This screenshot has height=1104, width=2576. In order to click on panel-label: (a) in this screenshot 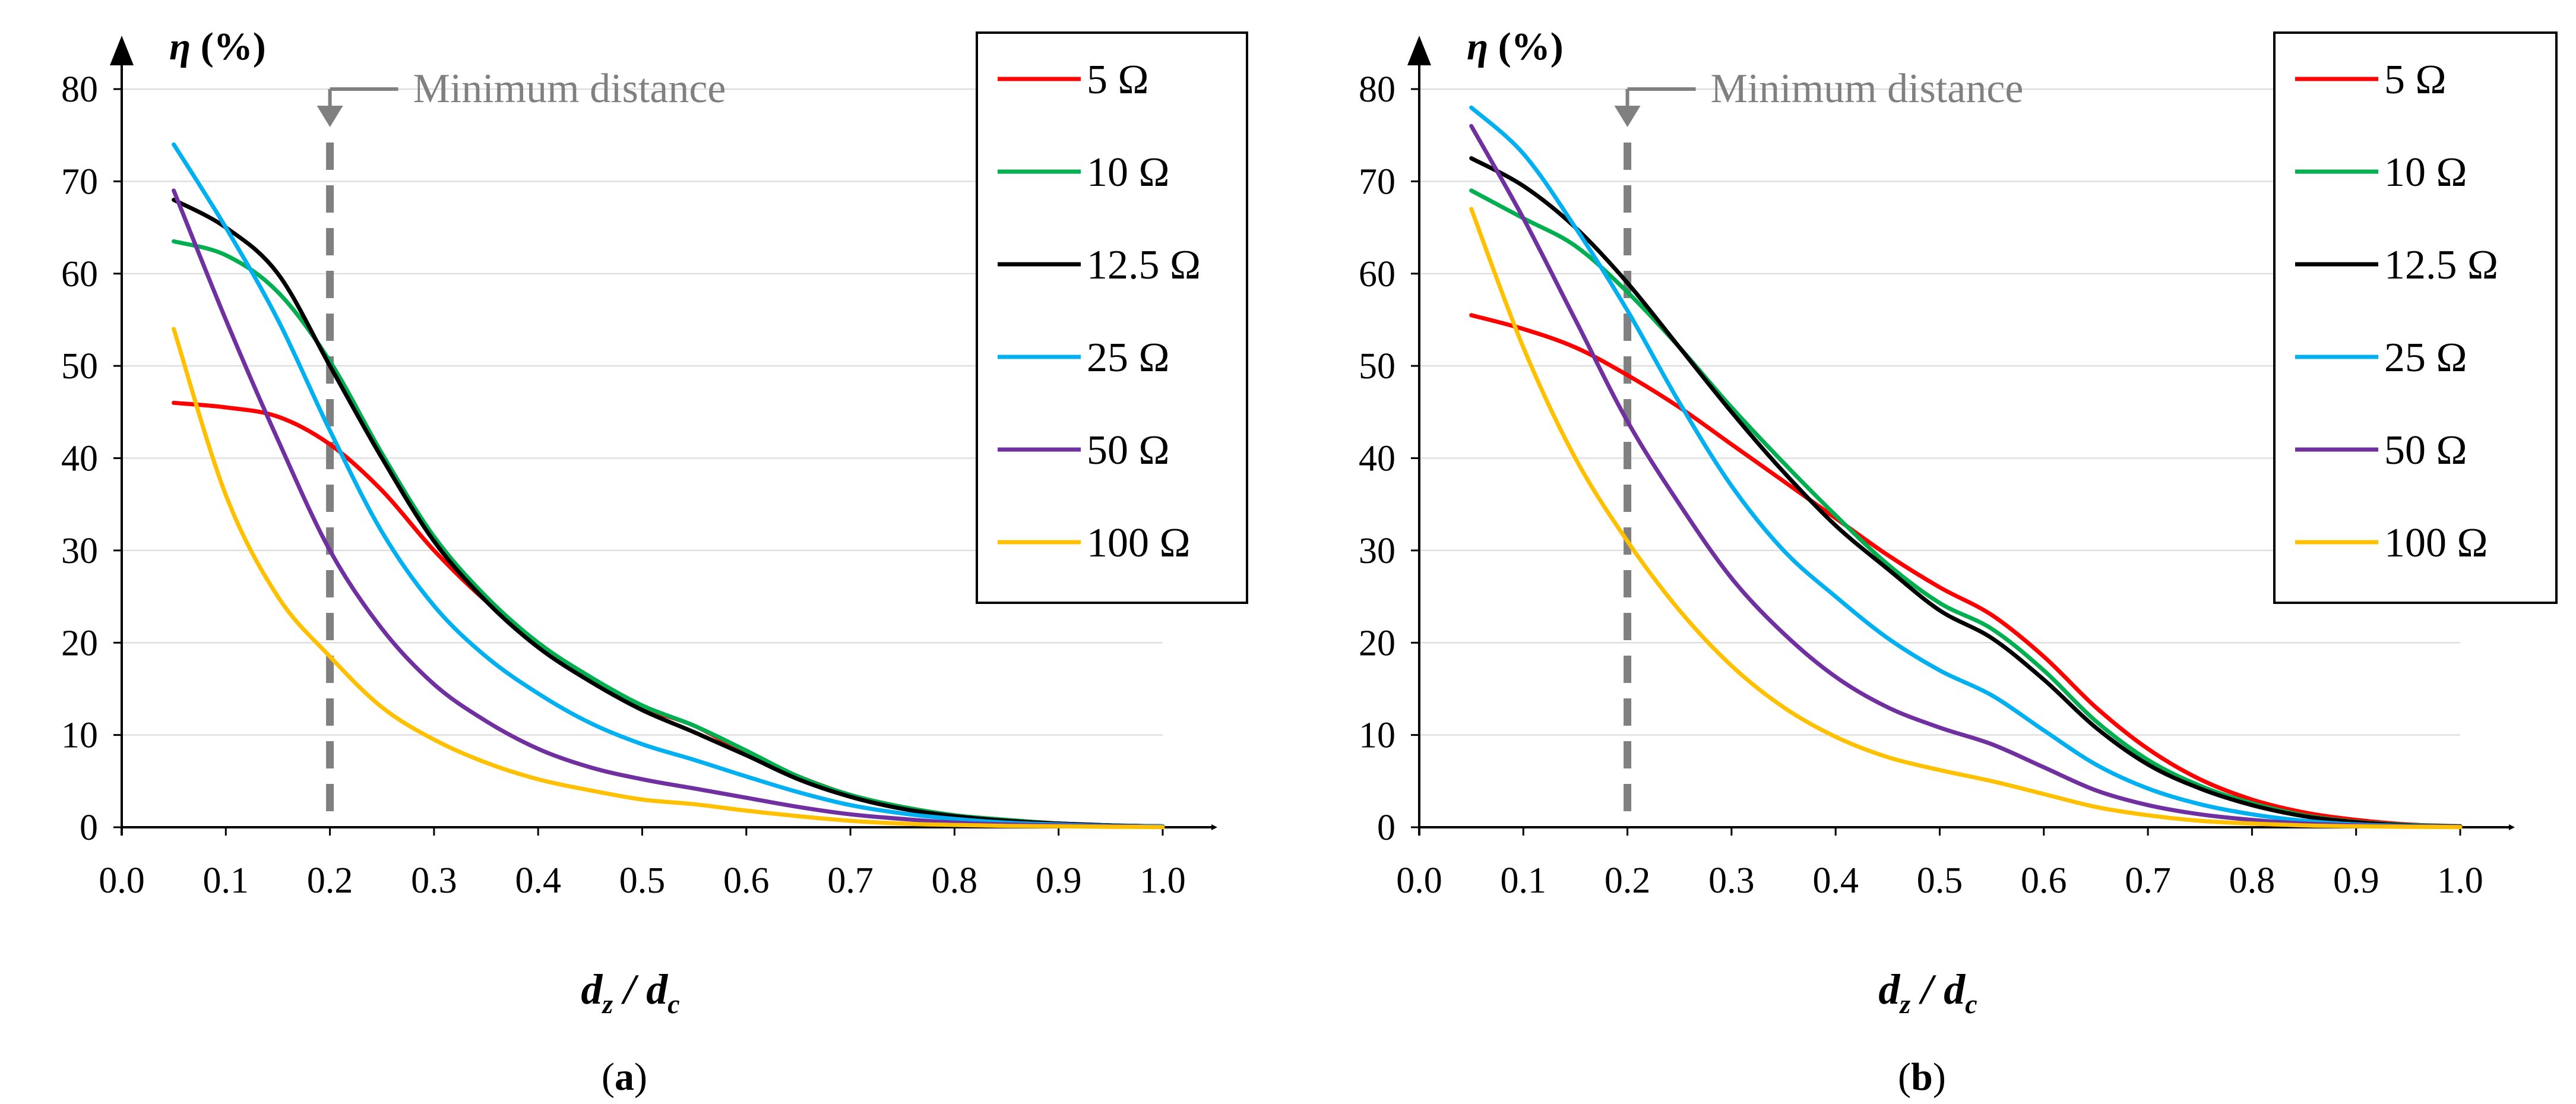, I will do `click(624, 1077)`.